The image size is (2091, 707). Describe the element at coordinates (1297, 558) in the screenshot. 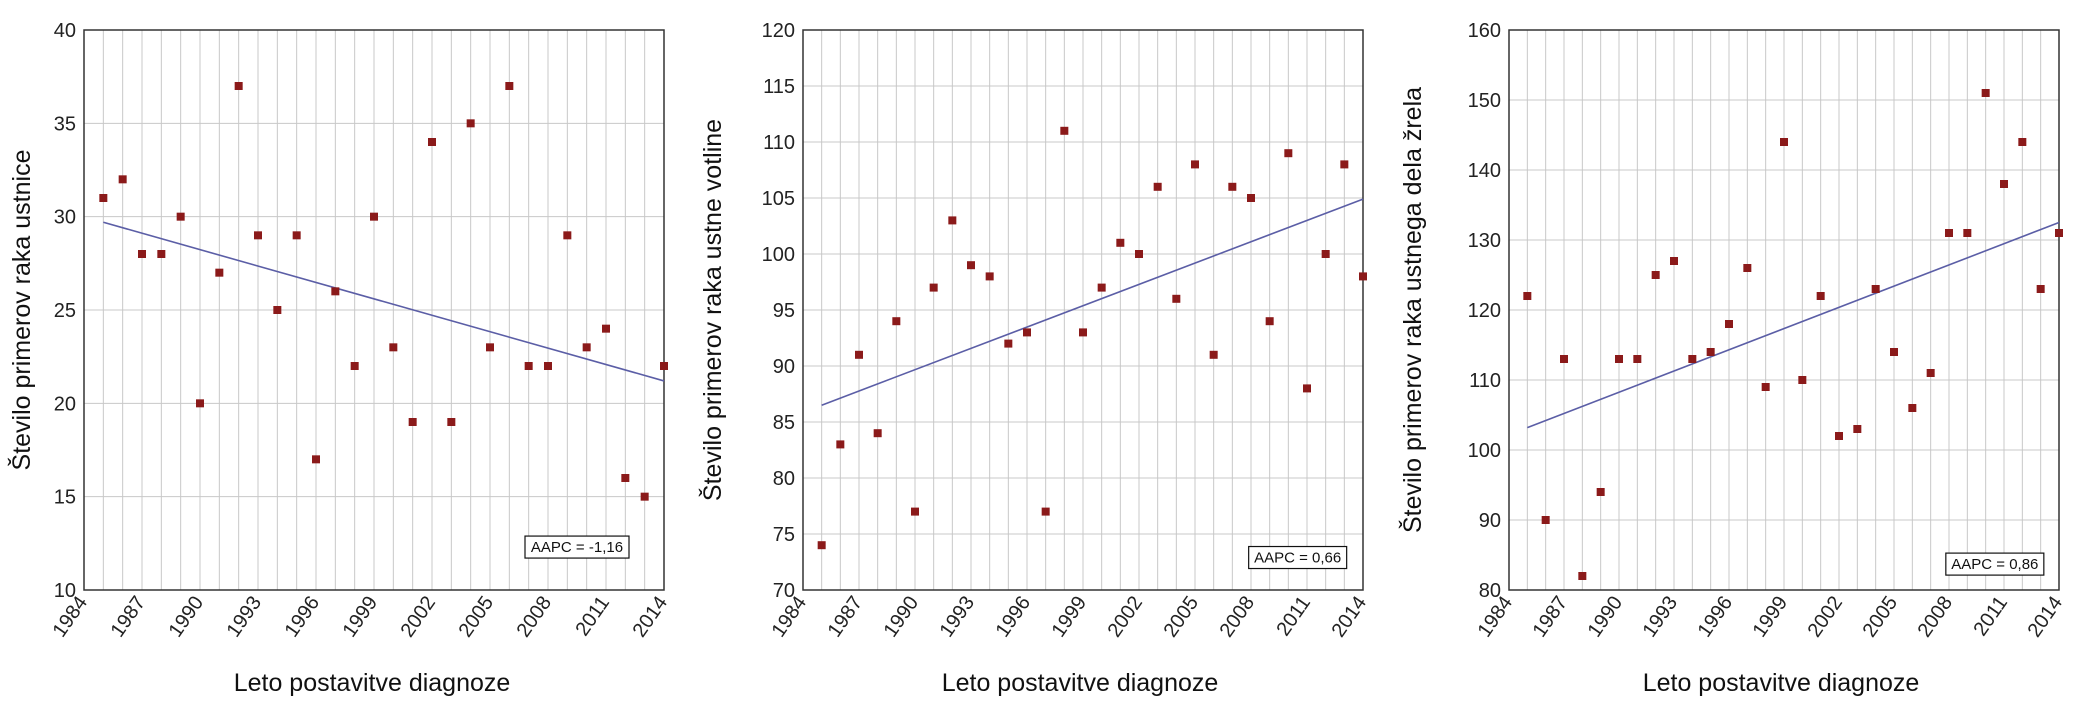

I see `aapc-label: AAPC = 0,66` at that location.